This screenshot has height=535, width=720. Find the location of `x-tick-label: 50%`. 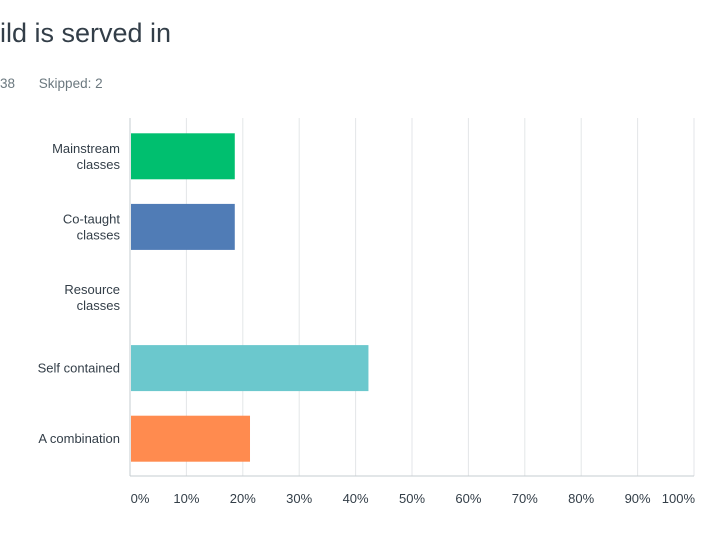

x-tick-label: 50% is located at coordinates (412, 498).